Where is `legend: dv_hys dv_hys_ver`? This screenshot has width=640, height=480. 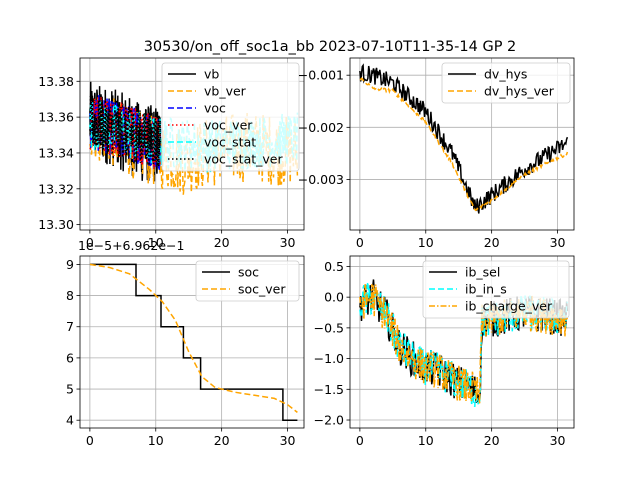 legend: dv_hys dv_hys_ver is located at coordinates (506, 83).